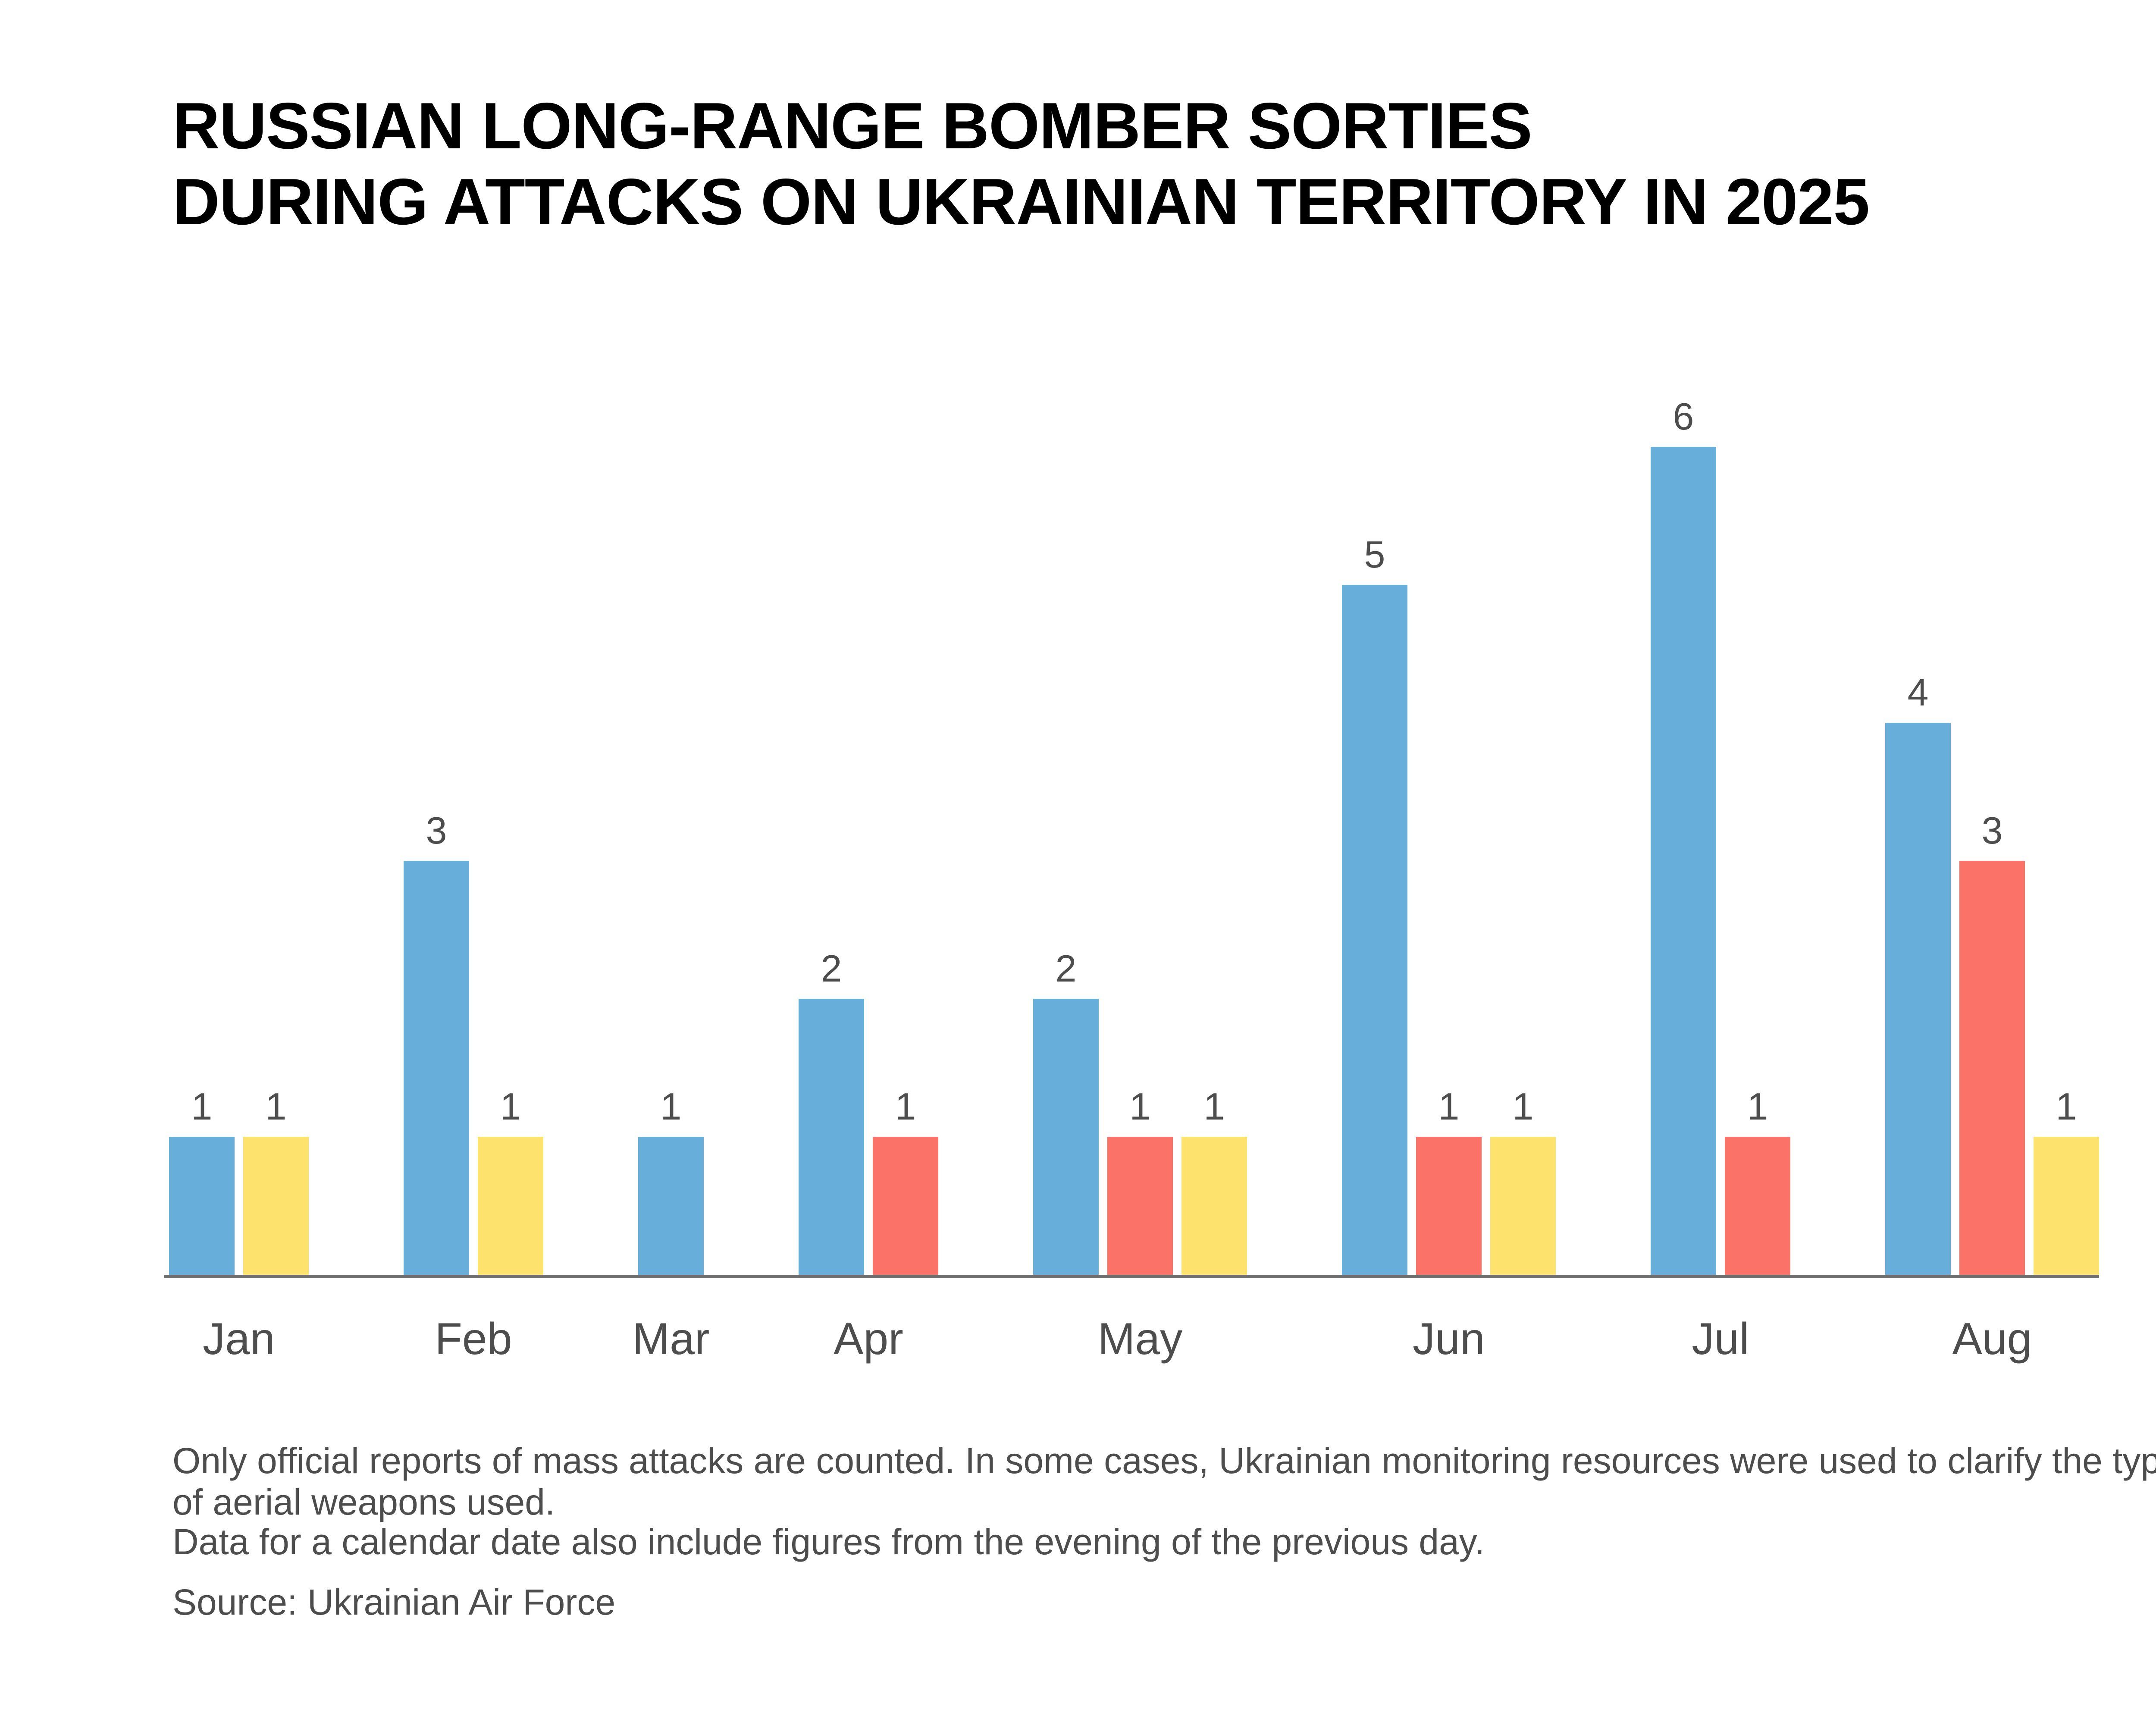  What do you see at coordinates (868, 1338) in the screenshot?
I see `month-label: Apr` at bounding box center [868, 1338].